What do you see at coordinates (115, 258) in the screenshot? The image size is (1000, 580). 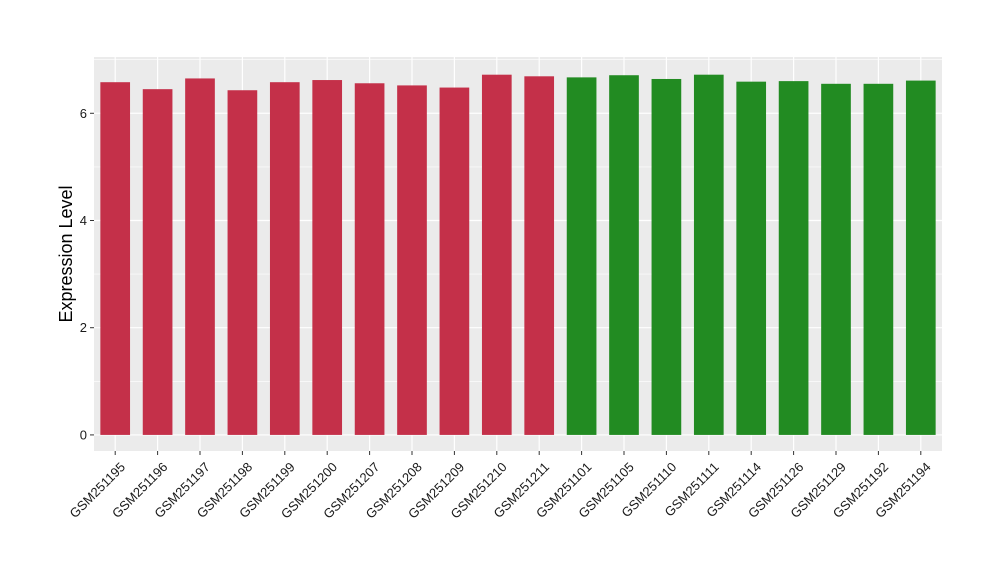 I see `bar-GSM251195` at bounding box center [115, 258].